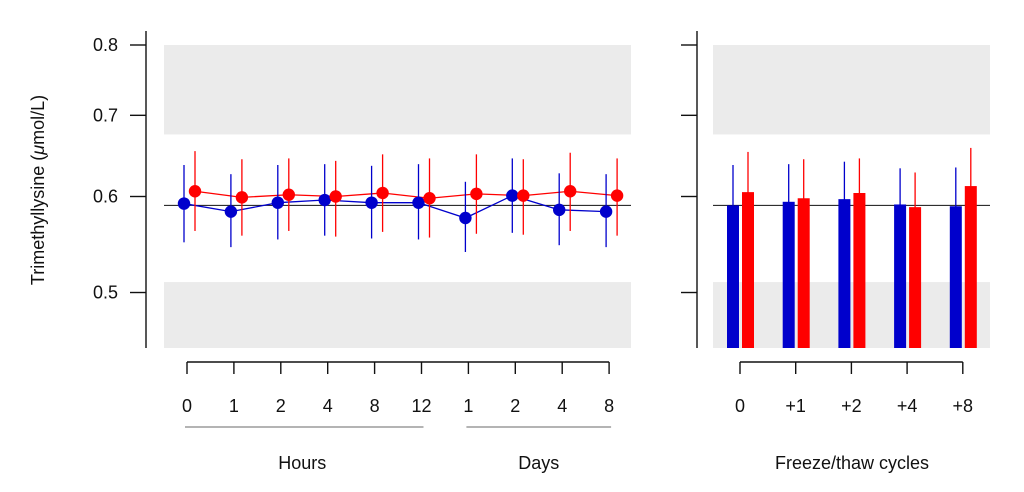 This screenshot has width=1024, height=492. I want to click on y-tick-label: 0.6, so click(105, 197).